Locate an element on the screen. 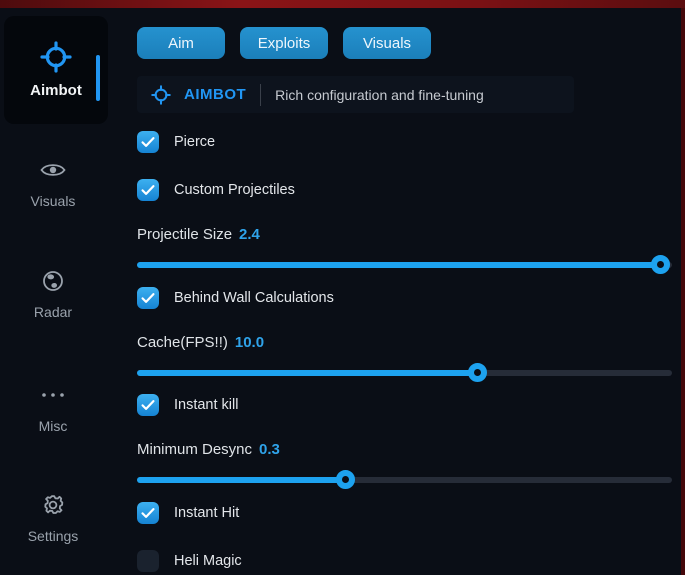 This screenshot has height=575, width=685. instant-kill-checkbox is located at coordinates (148, 405).